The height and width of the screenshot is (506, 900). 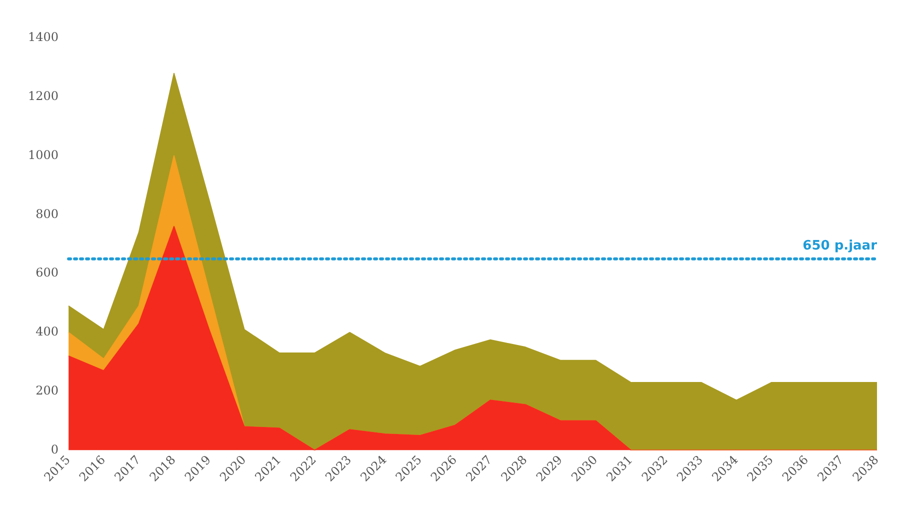 What do you see at coordinates (47, 213) in the screenshot?
I see `y-tick-label: 800` at bounding box center [47, 213].